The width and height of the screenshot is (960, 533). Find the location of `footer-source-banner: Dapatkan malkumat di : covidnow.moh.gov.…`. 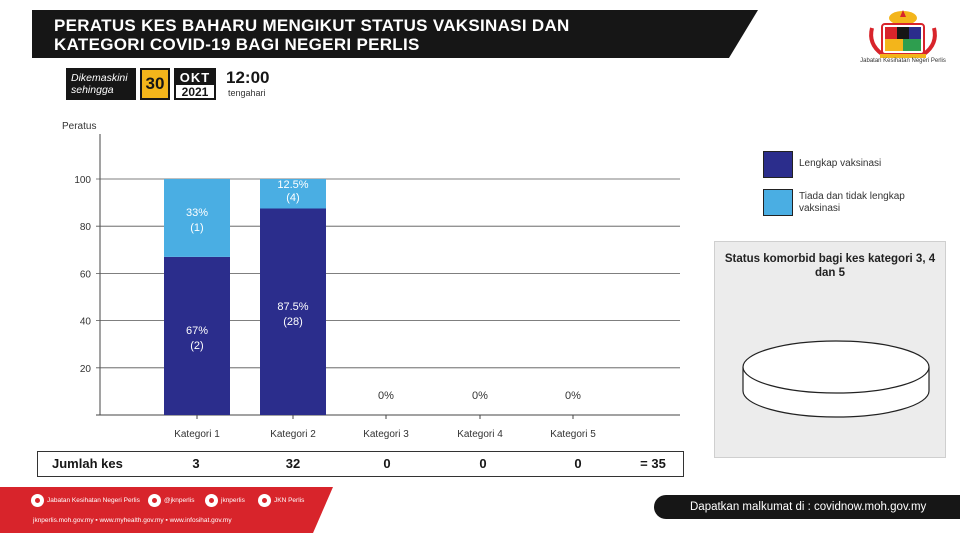

footer-source-banner: Dapatkan malkumat di : covidnow.moh.gov.… is located at coordinates (807, 507).